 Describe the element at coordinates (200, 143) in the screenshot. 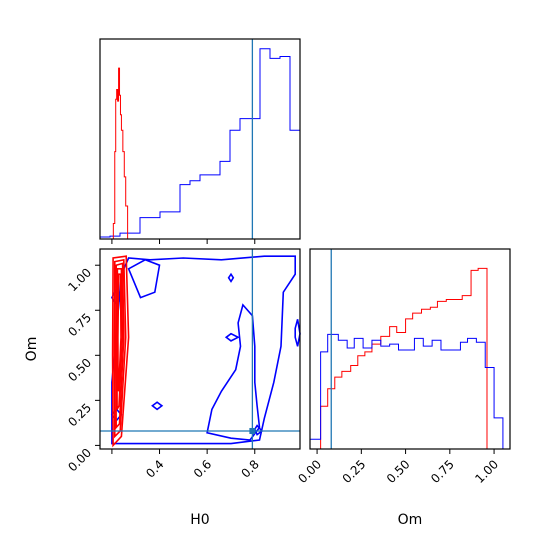

I see `h0-hist-series-blue` at that location.